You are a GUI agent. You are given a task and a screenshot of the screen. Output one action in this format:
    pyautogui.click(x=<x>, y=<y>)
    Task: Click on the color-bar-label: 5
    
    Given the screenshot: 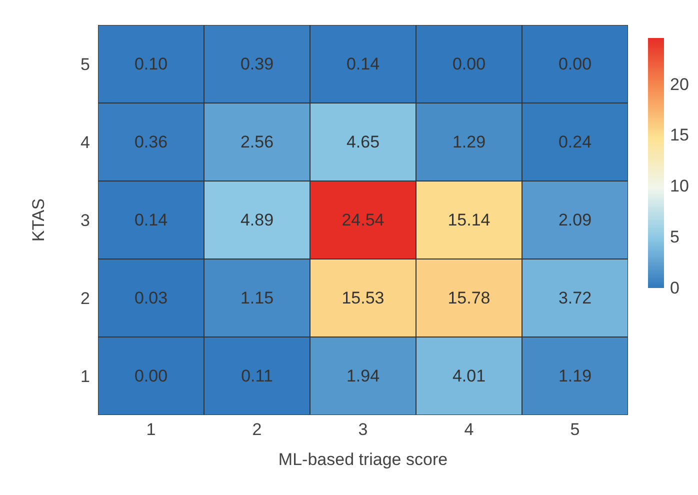 What is the action you would take?
    pyautogui.click(x=675, y=237)
    